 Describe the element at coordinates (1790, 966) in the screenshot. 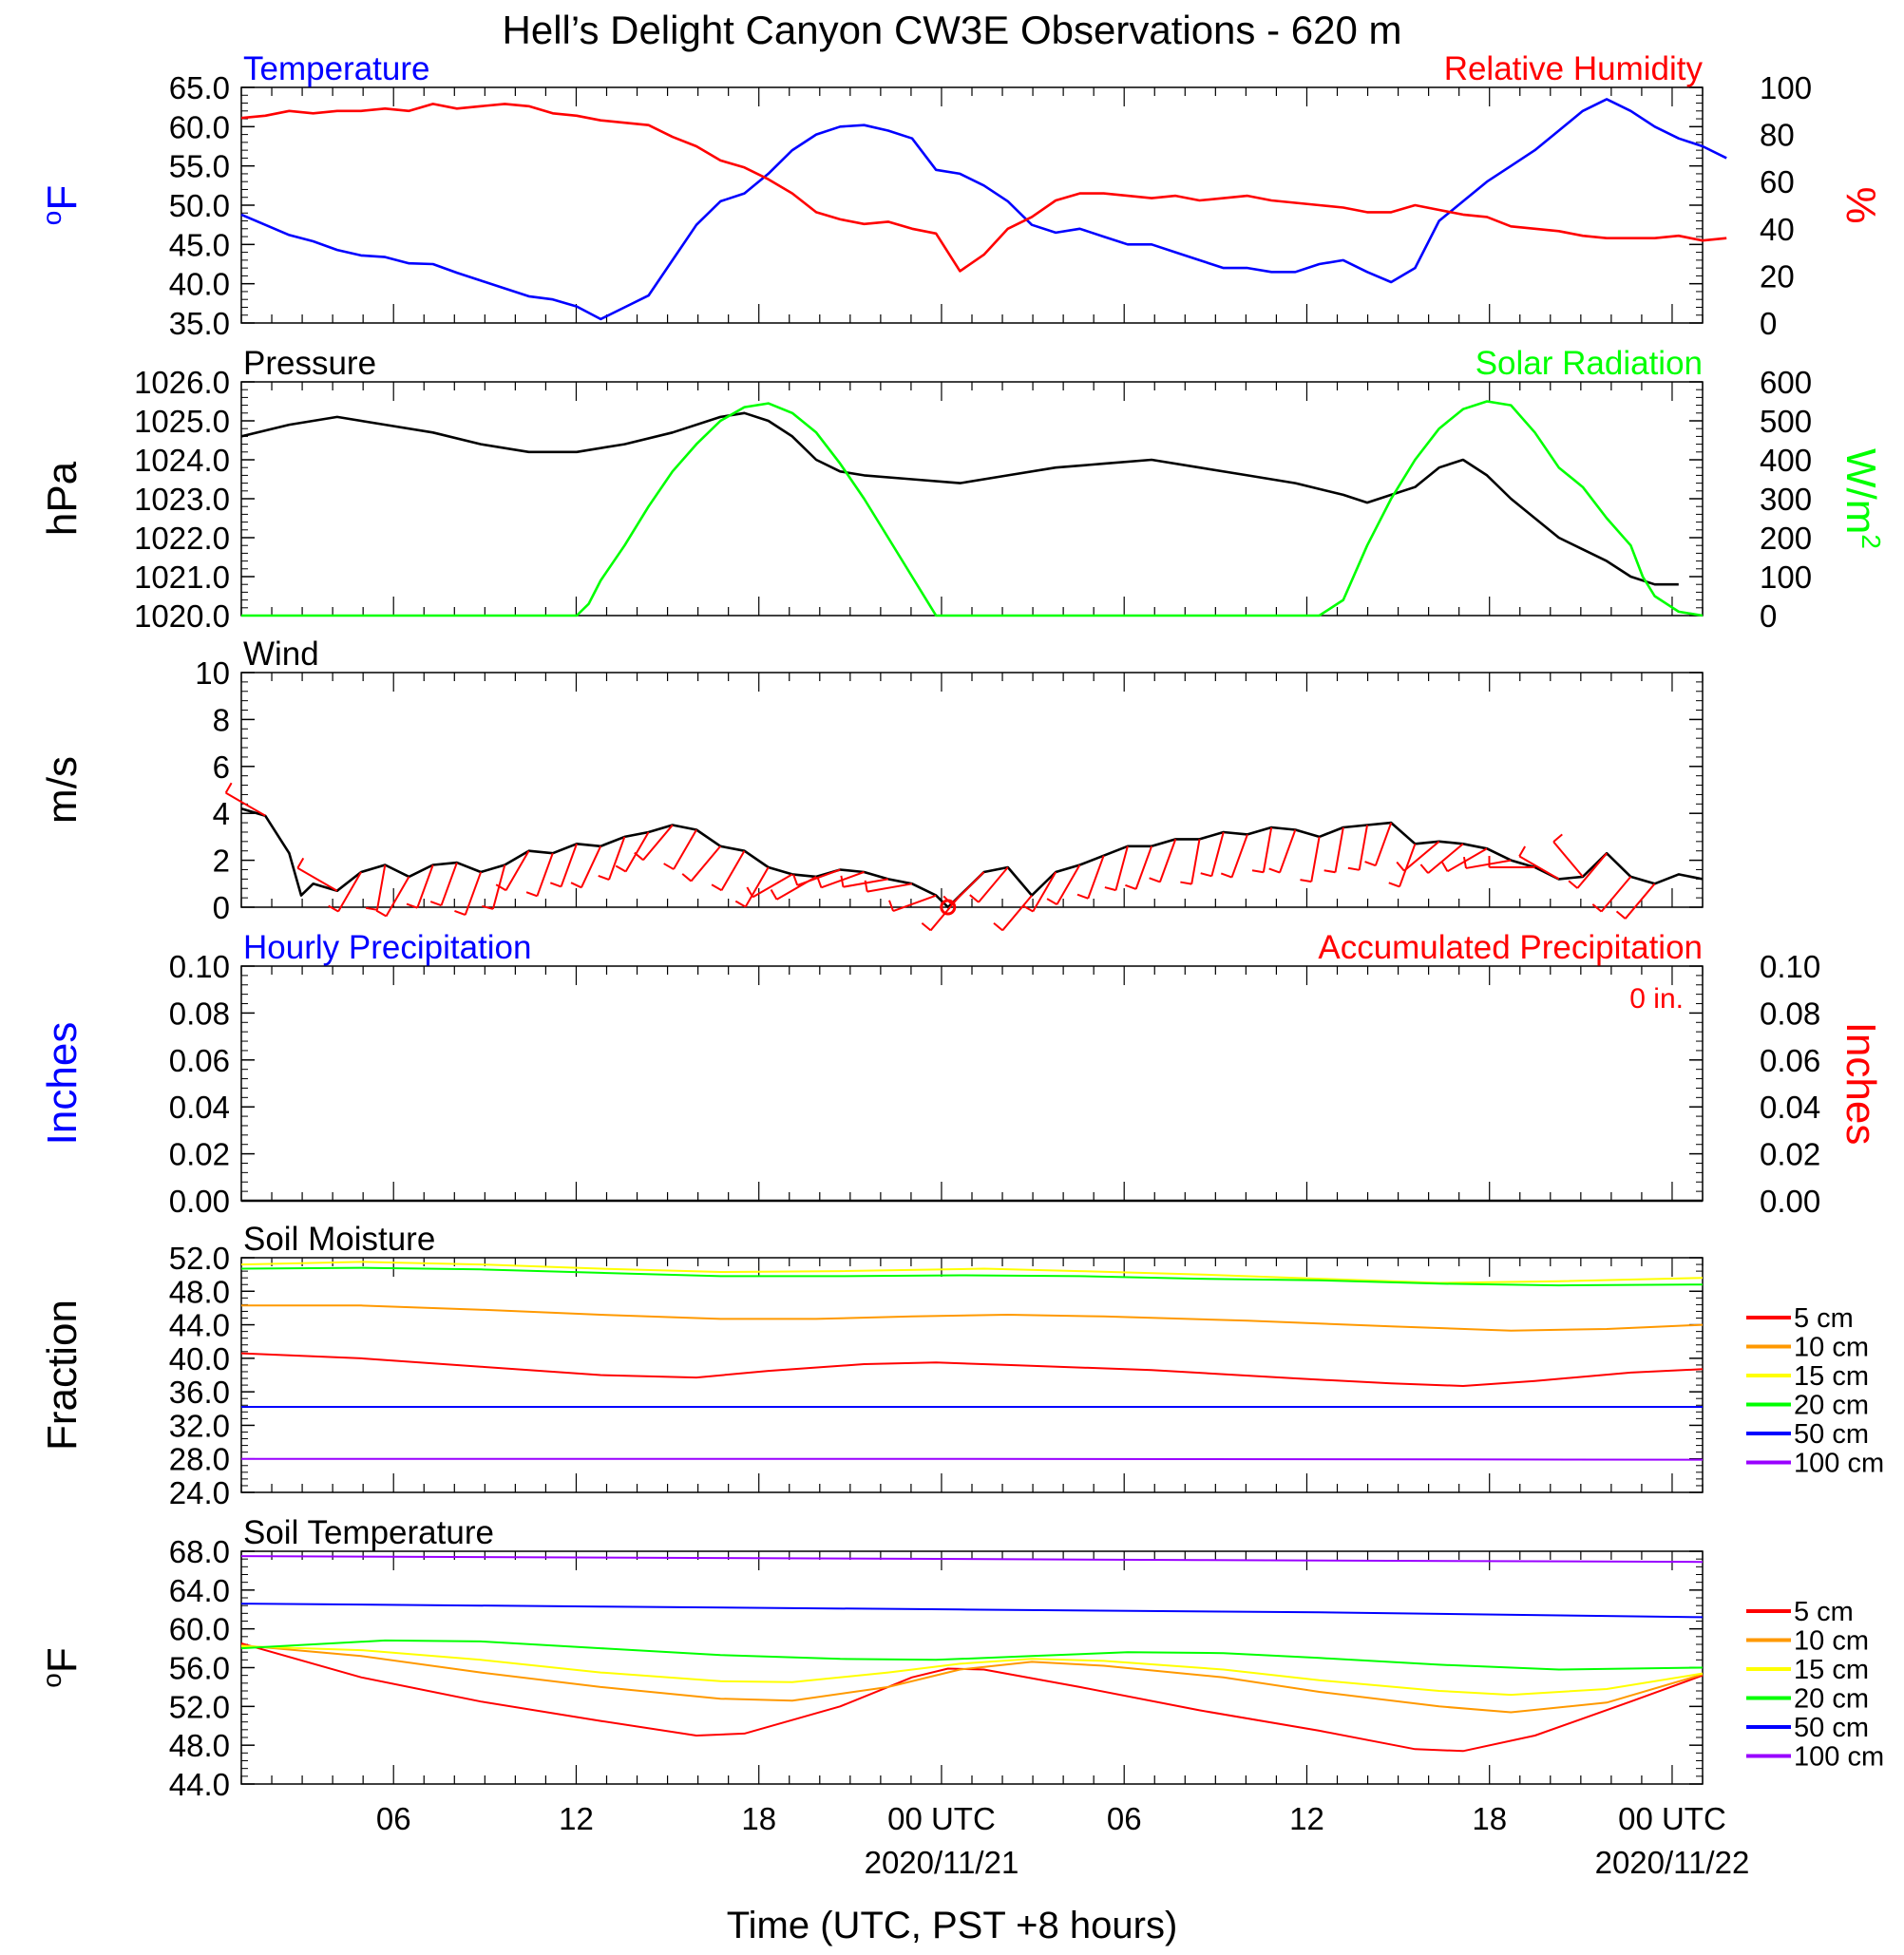

I see `y2-tick-label: 0.10` at that location.